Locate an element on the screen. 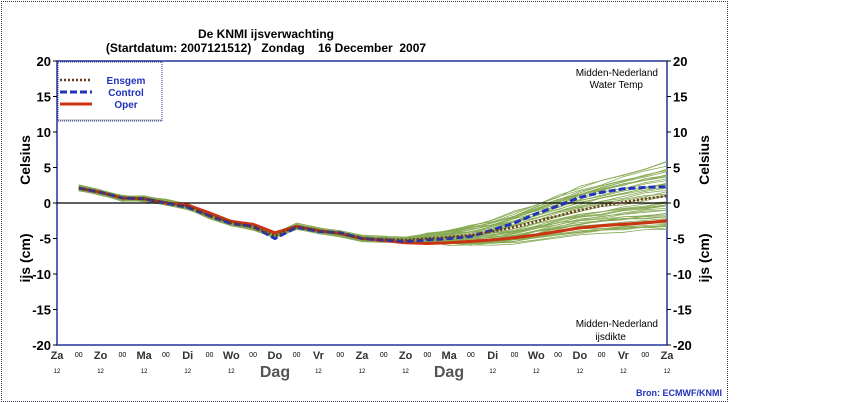 This screenshot has height=402, width=859. legend-label-control: Control is located at coordinates (126, 93).